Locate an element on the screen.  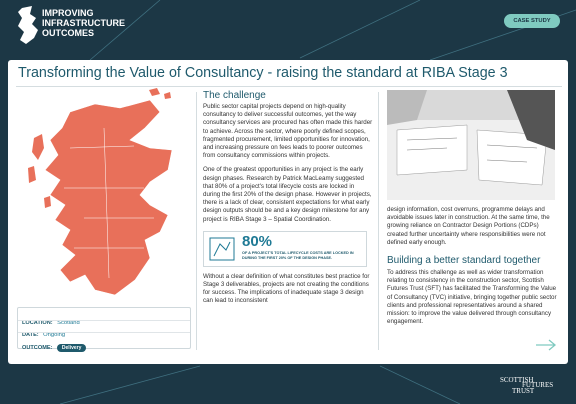
logo-line: INFRASTRUCTURE is located at coordinates (83, 23).